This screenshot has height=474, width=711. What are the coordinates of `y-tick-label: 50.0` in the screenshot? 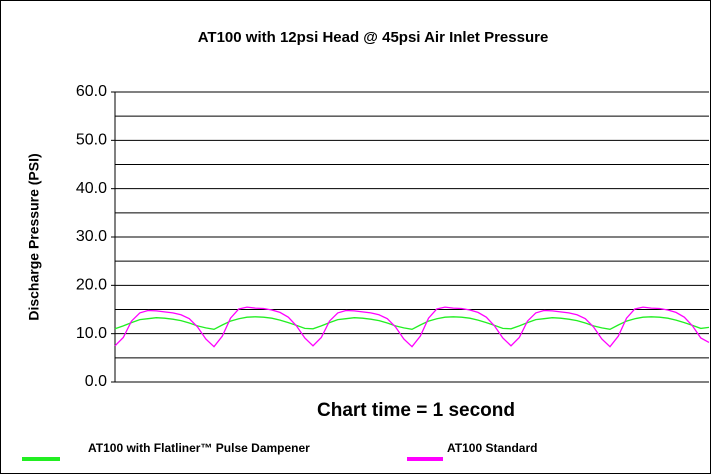 It's located at (91, 140).